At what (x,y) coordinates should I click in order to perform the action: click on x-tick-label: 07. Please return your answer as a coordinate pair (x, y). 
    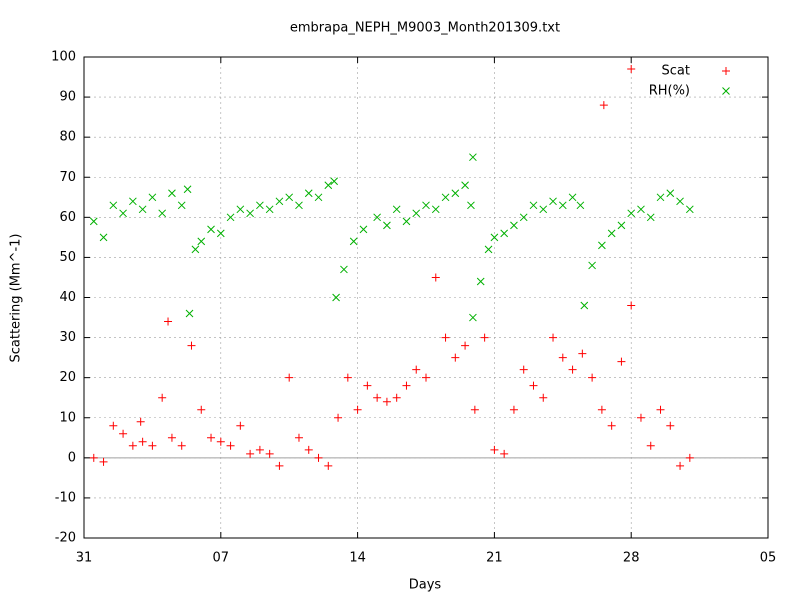
    Looking at the image, I should click on (221, 558).